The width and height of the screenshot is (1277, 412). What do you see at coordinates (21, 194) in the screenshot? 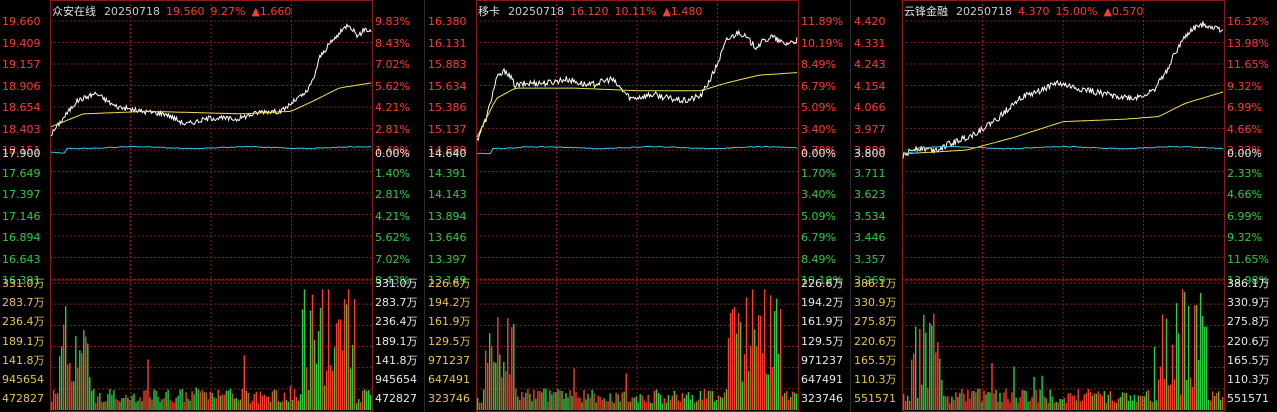
I see `price-tick: 17.397` at bounding box center [21, 194].